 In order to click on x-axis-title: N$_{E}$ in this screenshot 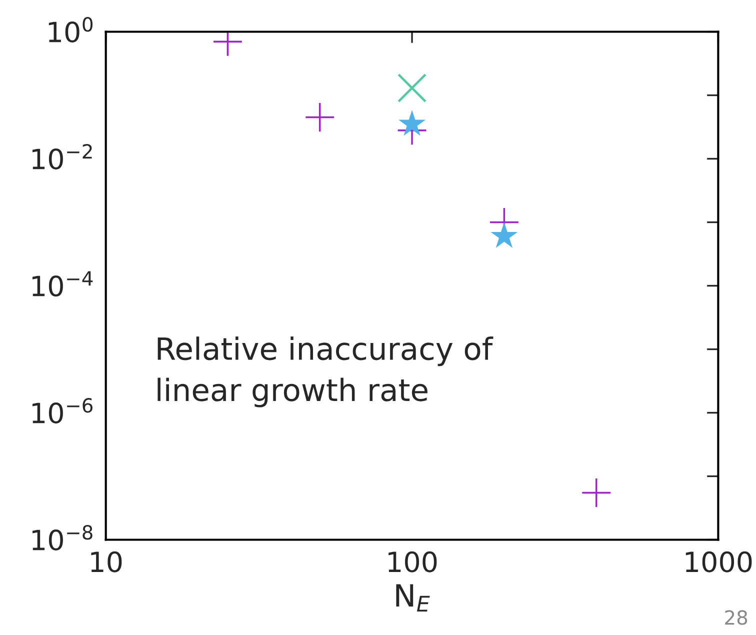, I will do `click(413, 598)`.